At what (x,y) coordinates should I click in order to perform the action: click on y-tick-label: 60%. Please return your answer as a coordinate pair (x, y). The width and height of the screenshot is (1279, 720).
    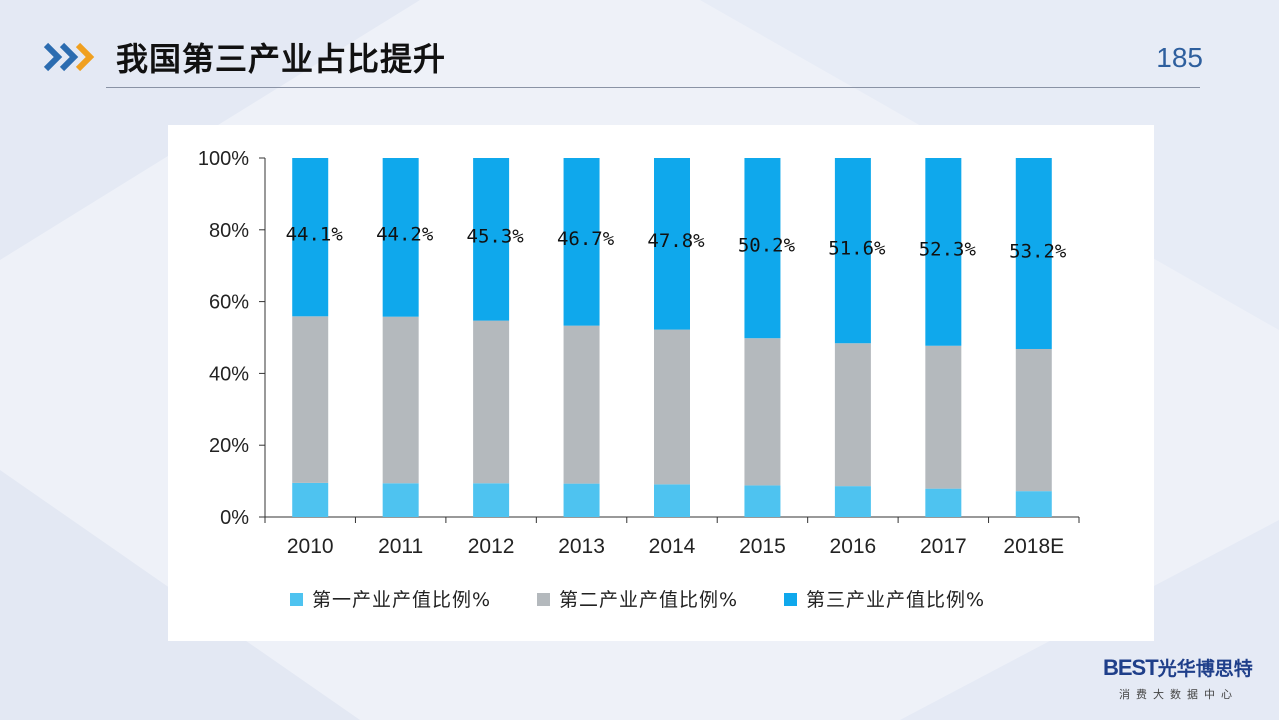
    Looking at the image, I should click on (229, 303).